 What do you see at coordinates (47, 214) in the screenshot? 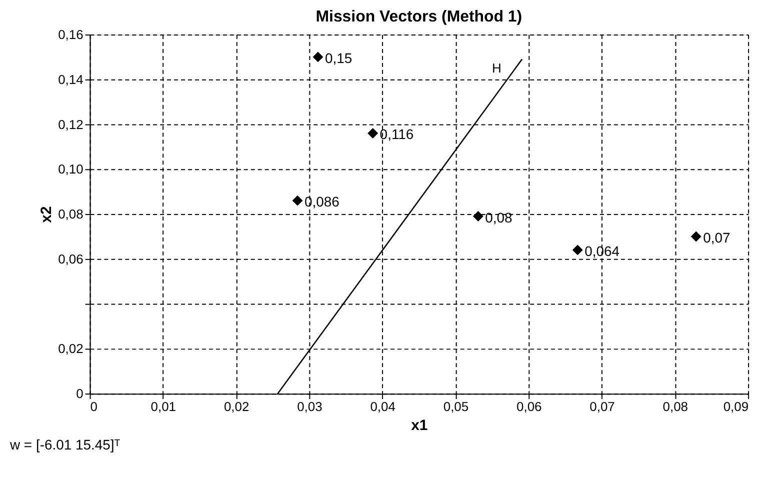
I see `y-axis-title: x2` at bounding box center [47, 214].